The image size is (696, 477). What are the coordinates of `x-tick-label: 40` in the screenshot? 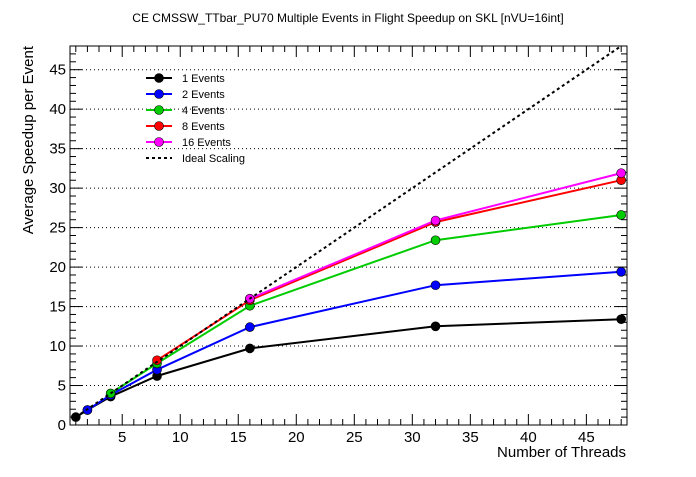 It's located at (528, 437).